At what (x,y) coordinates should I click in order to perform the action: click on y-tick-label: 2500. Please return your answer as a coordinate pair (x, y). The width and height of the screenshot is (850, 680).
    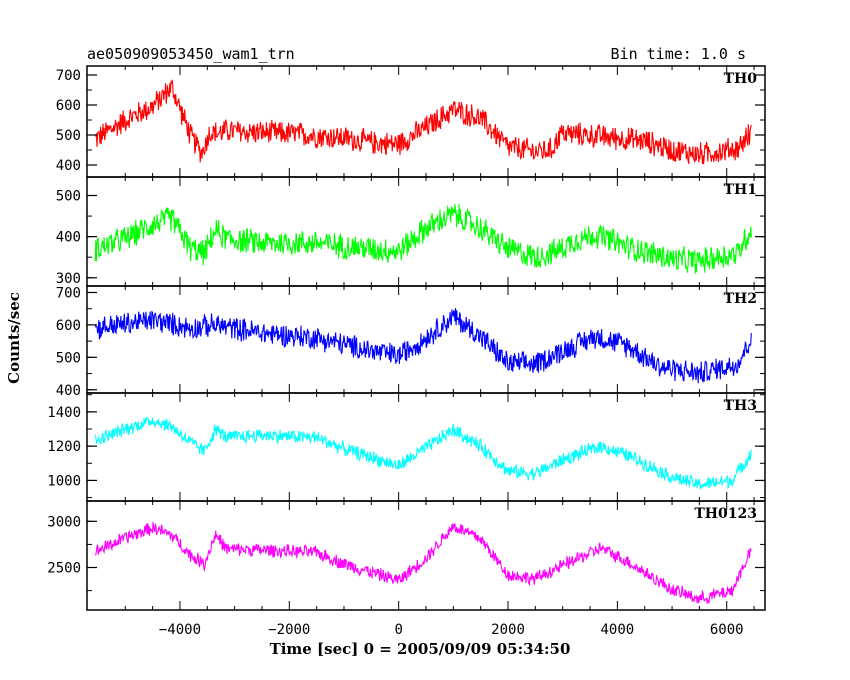
    Looking at the image, I should click on (64, 569).